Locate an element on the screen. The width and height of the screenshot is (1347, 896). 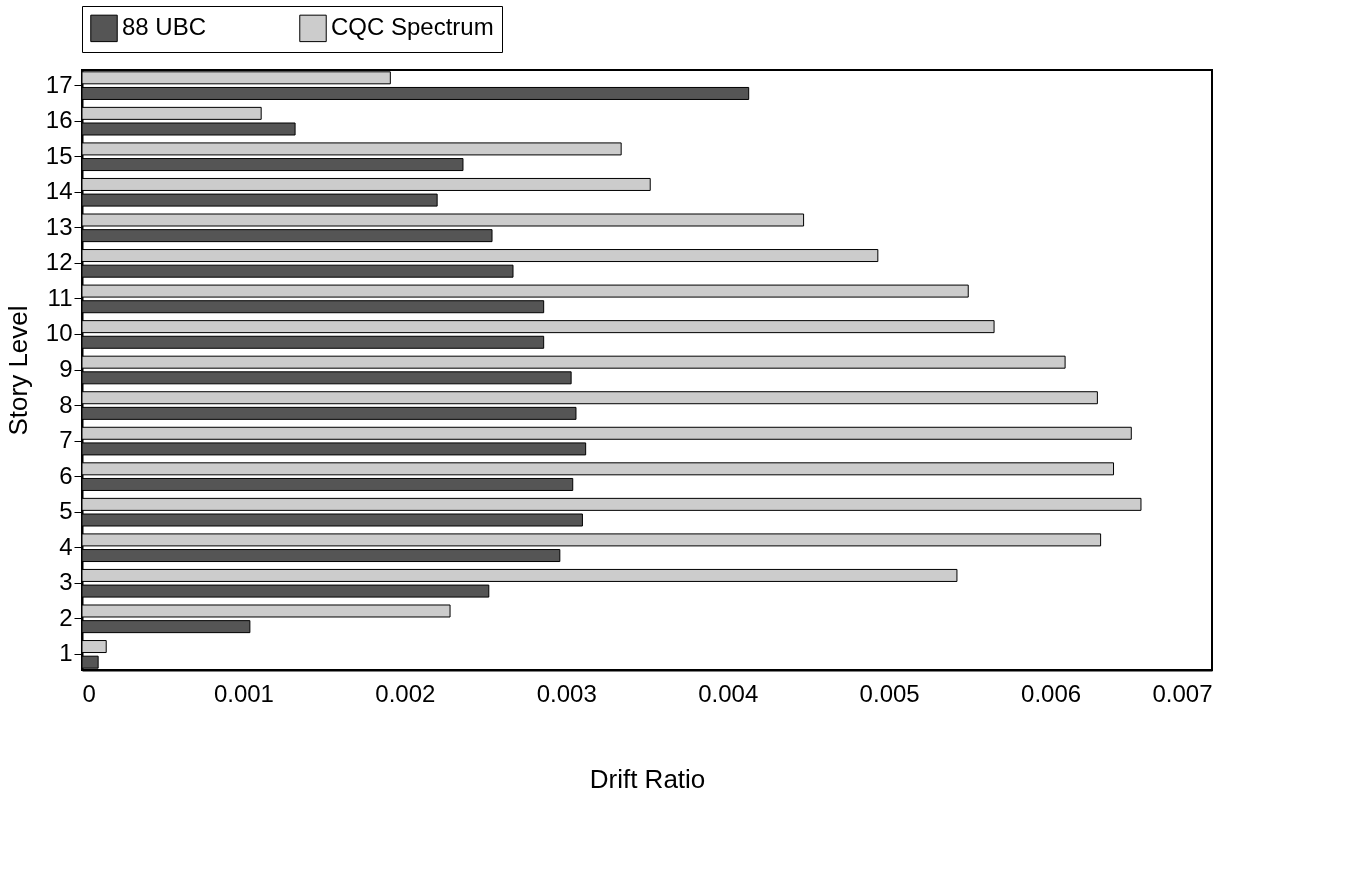
y-tick-label: 7 is located at coordinates (66, 440).